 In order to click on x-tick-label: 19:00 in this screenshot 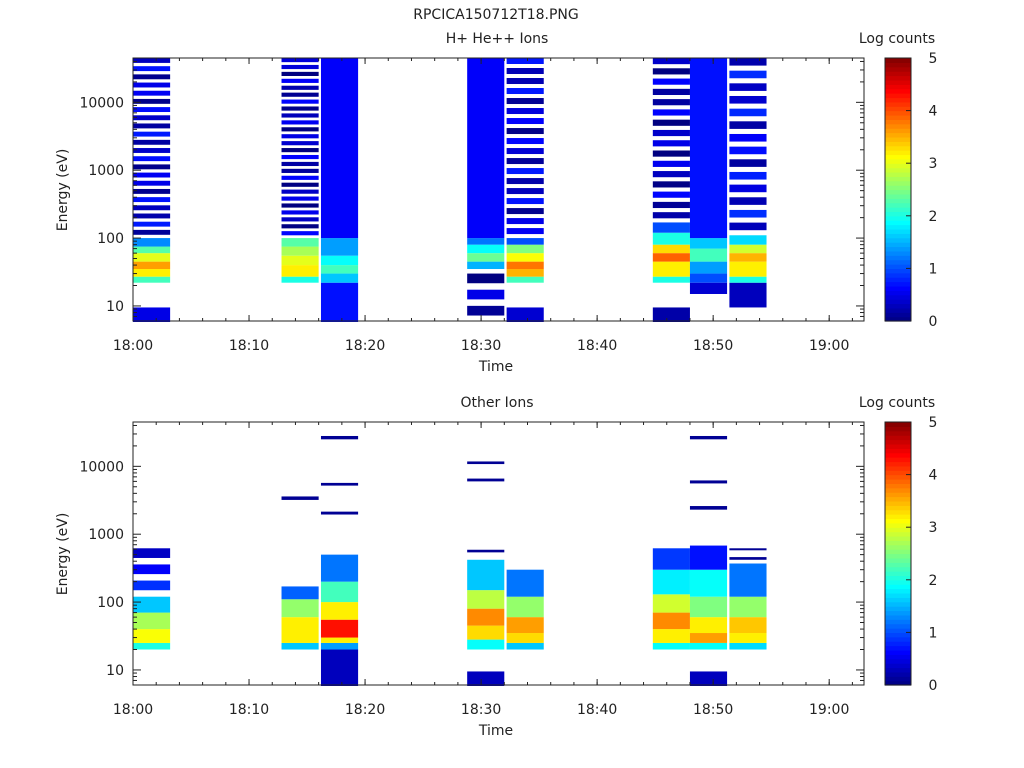, I will do `click(829, 346)`.